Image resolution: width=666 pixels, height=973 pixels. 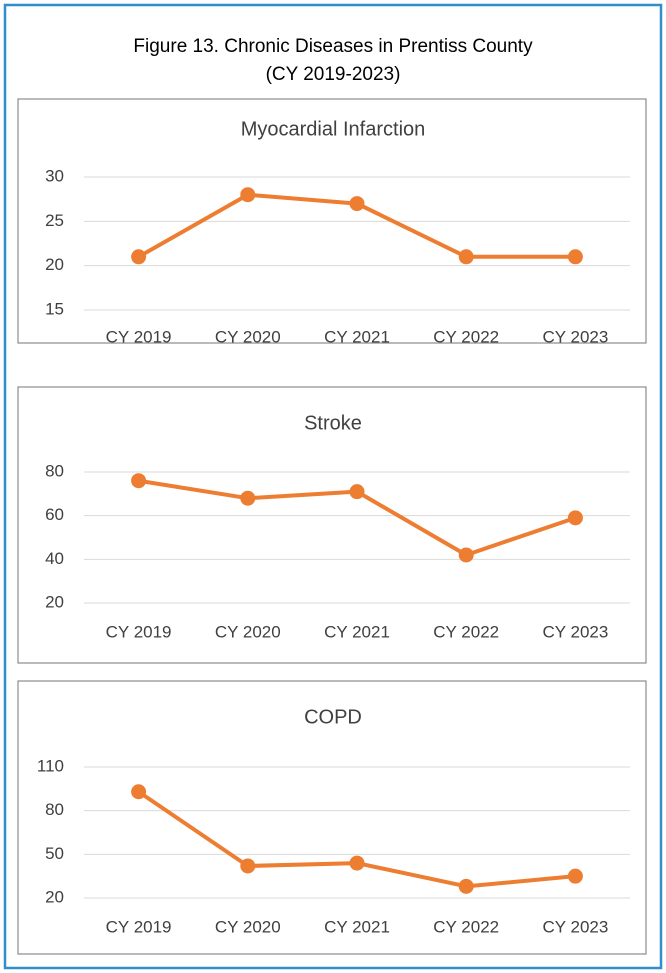 I want to click on panel-title: COPD, so click(x=333, y=717).